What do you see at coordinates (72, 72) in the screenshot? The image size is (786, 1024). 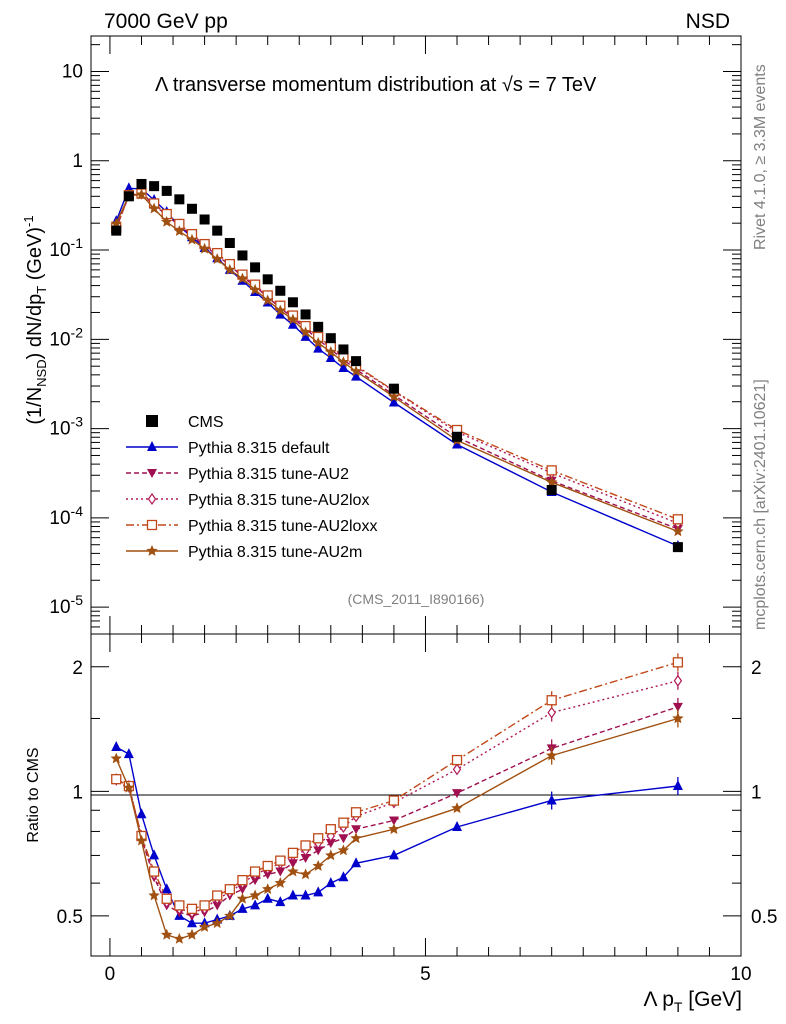 I see `main-y-tick-label: 10` at bounding box center [72, 72].